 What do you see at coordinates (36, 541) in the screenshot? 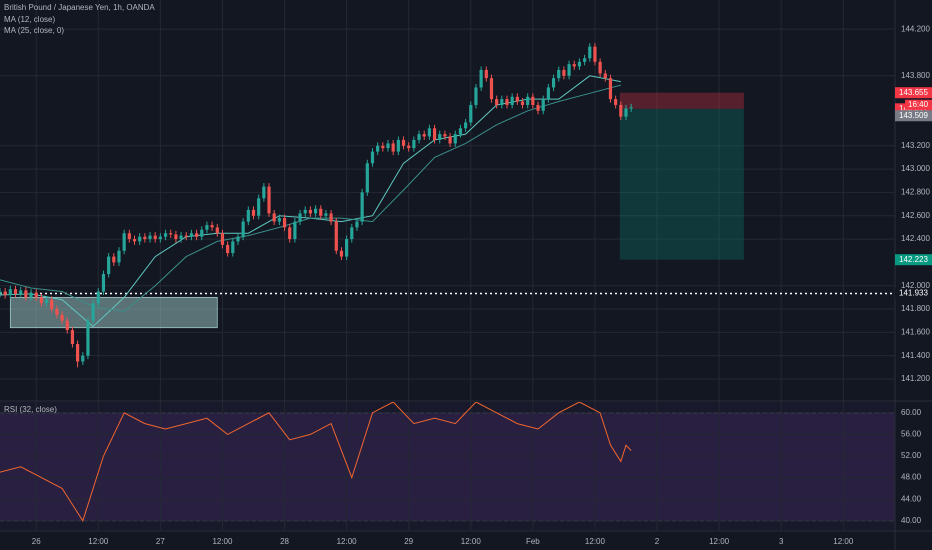
I see `x-tick-label: 26` at bounding box center [36, 541].